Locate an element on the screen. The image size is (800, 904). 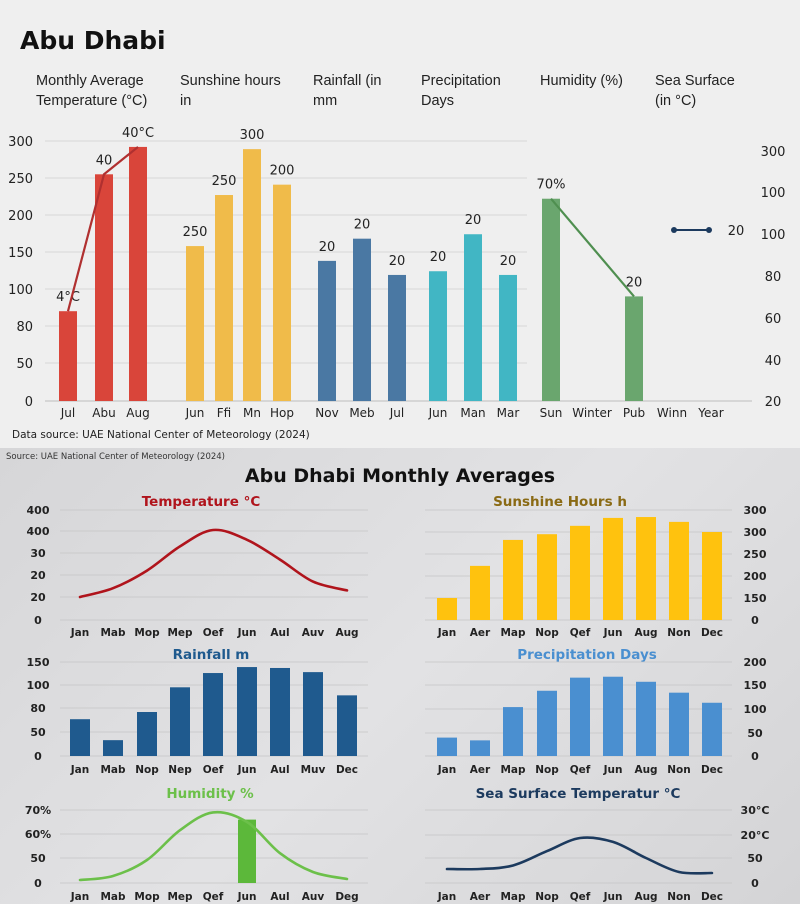
y-tick-label: 200 is located at coordinates (20, 216).